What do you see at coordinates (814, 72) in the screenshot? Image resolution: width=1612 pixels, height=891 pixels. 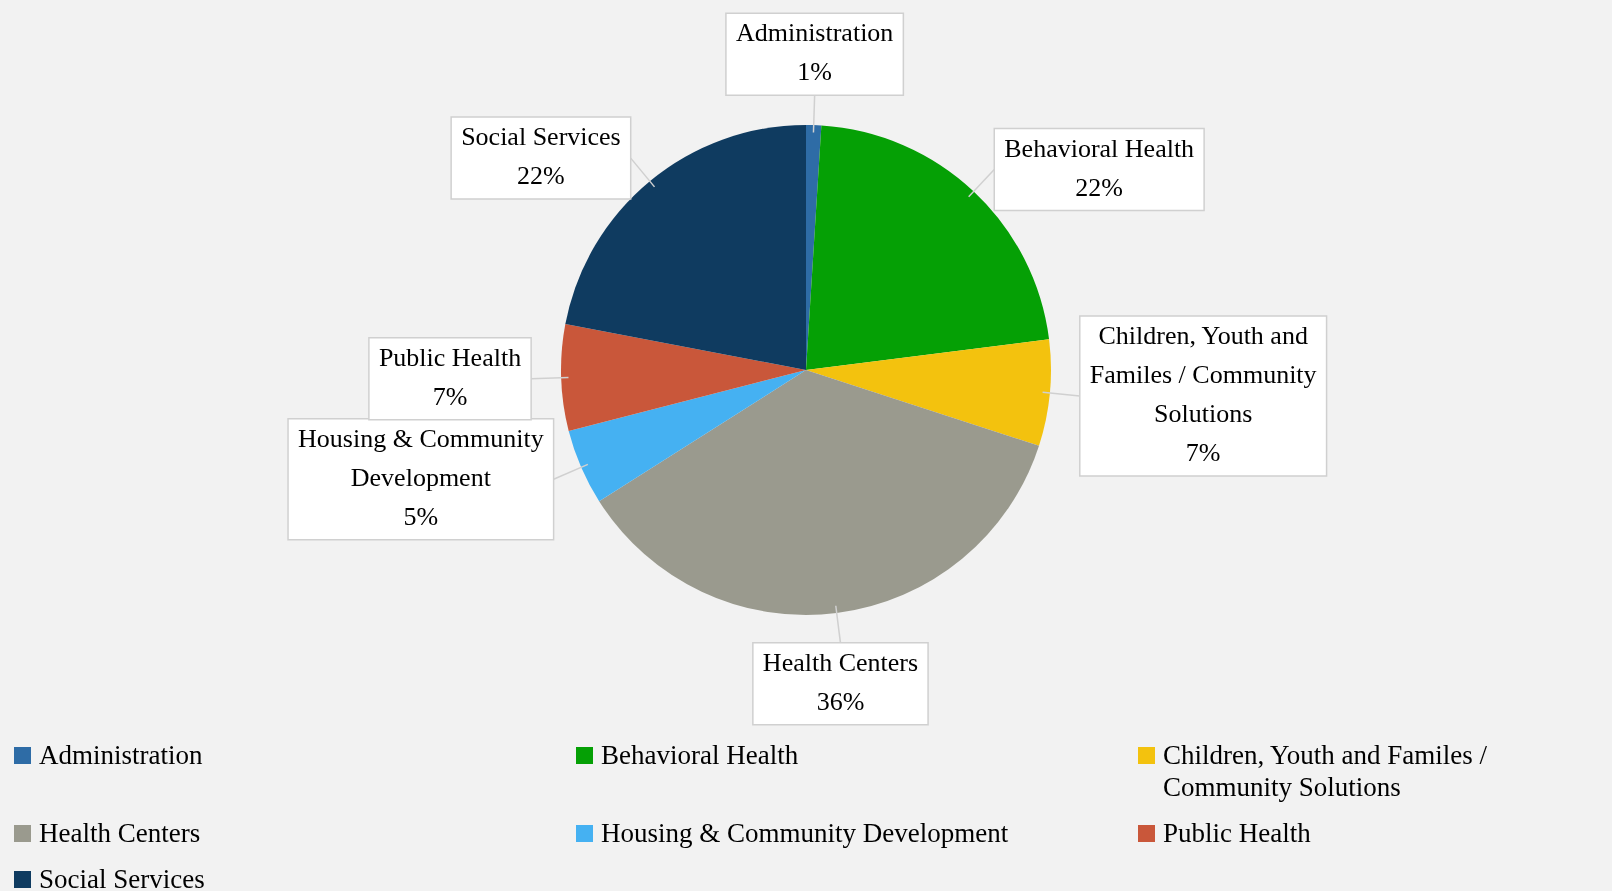 I see `data-label: 1%` at bounding box center [814, 72].